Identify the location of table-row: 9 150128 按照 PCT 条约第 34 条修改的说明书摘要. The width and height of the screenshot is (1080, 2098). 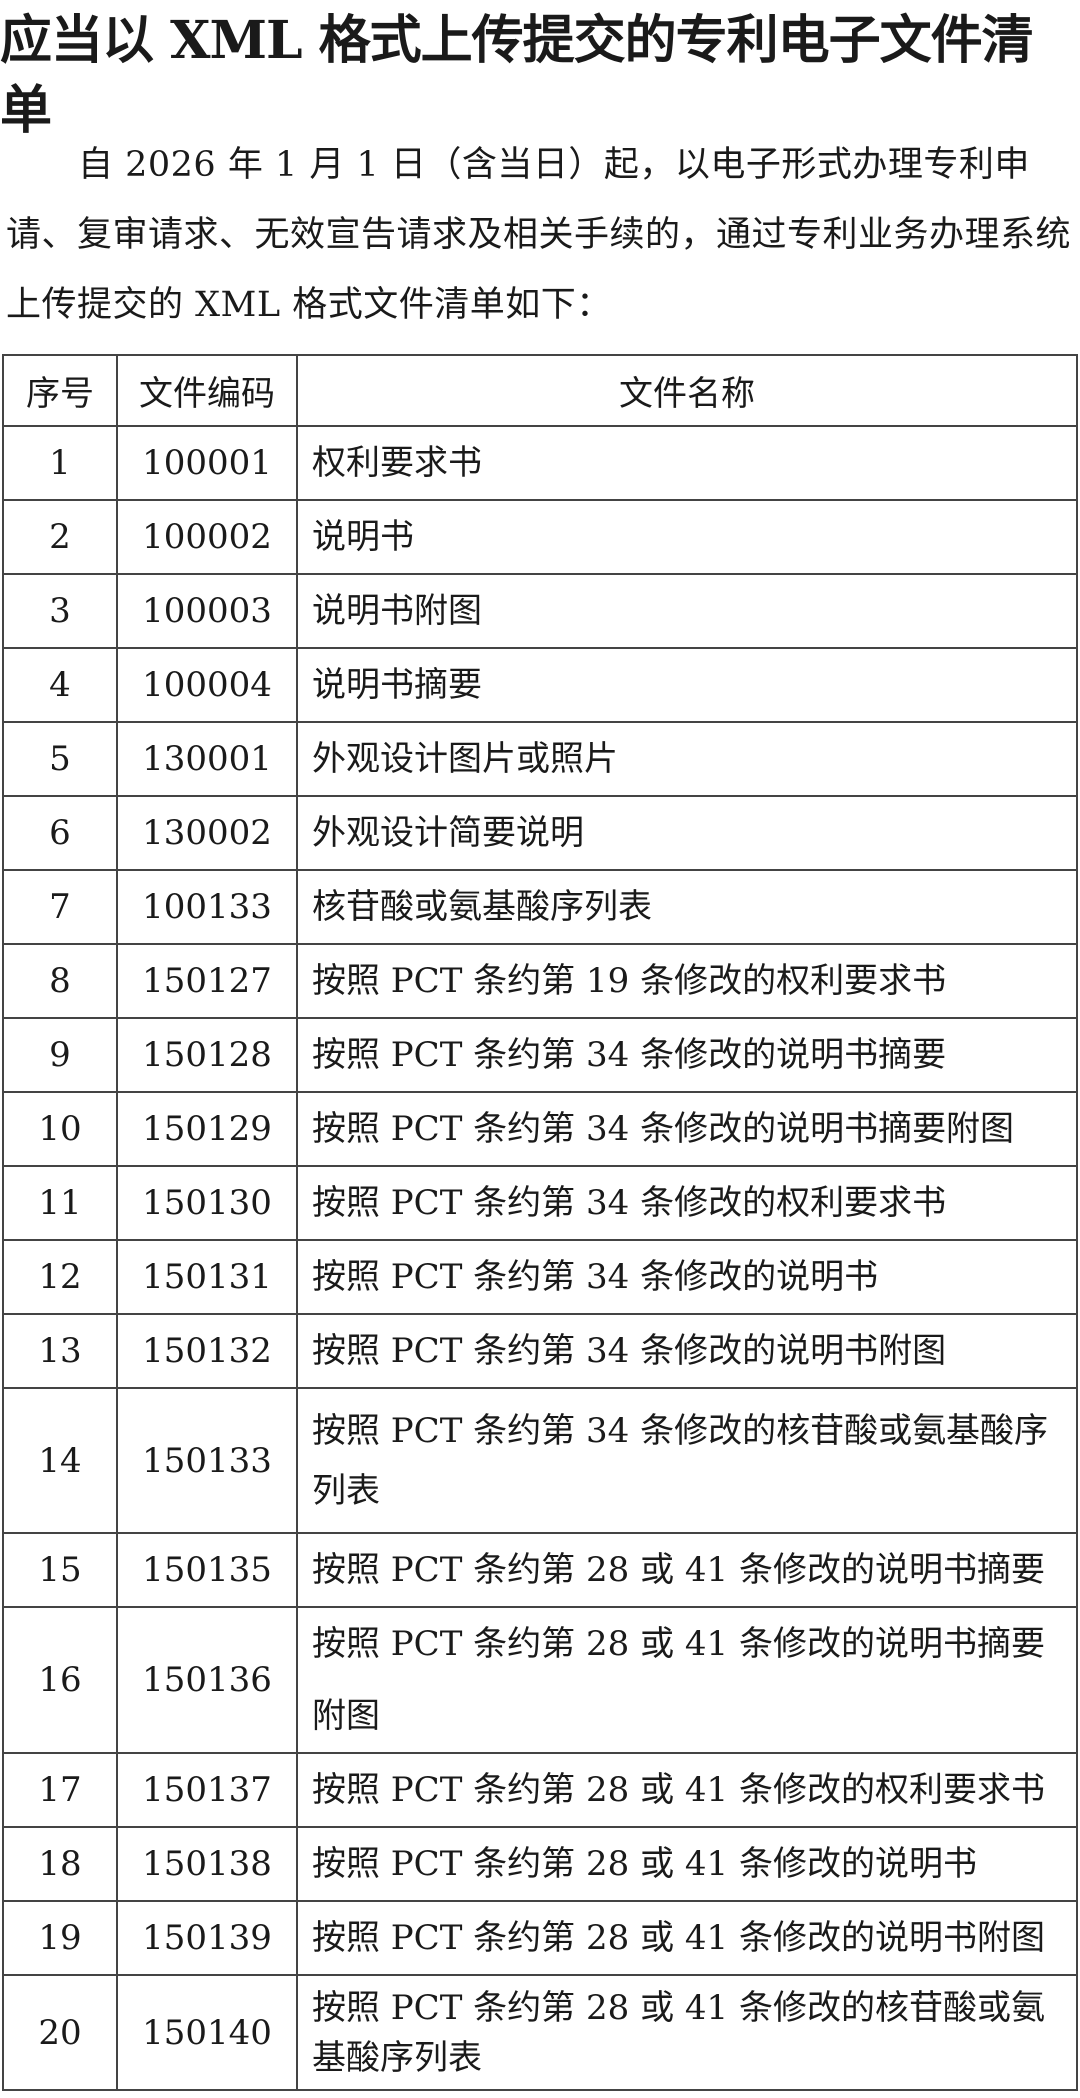
(540, 1055).